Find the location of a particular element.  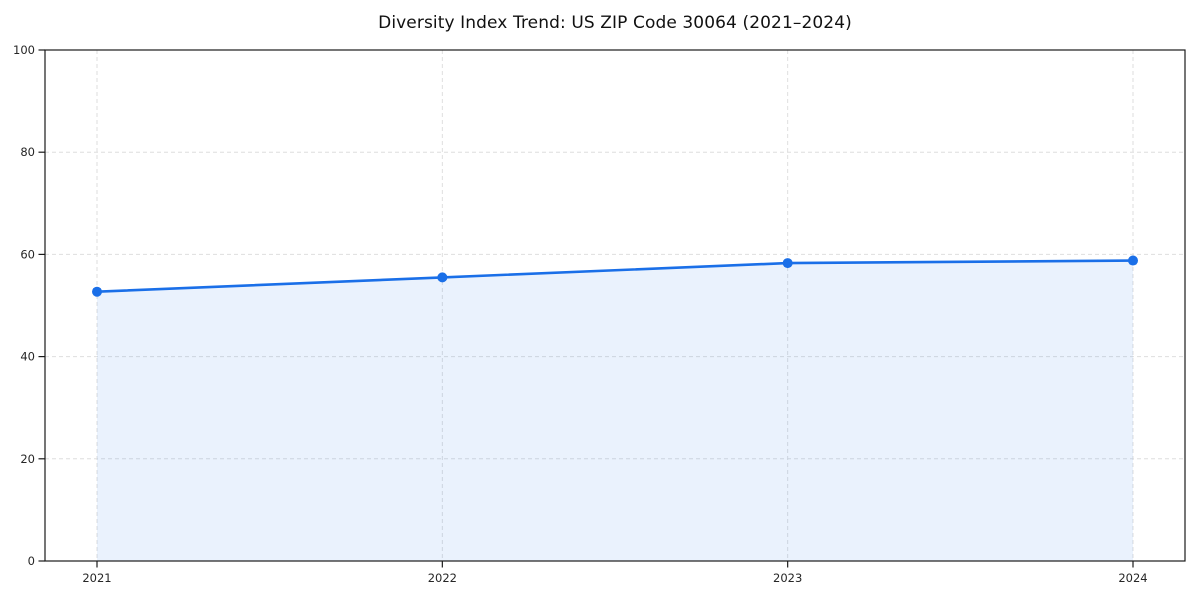

y-tick-label: 40 is located at coordinates (27, 357).